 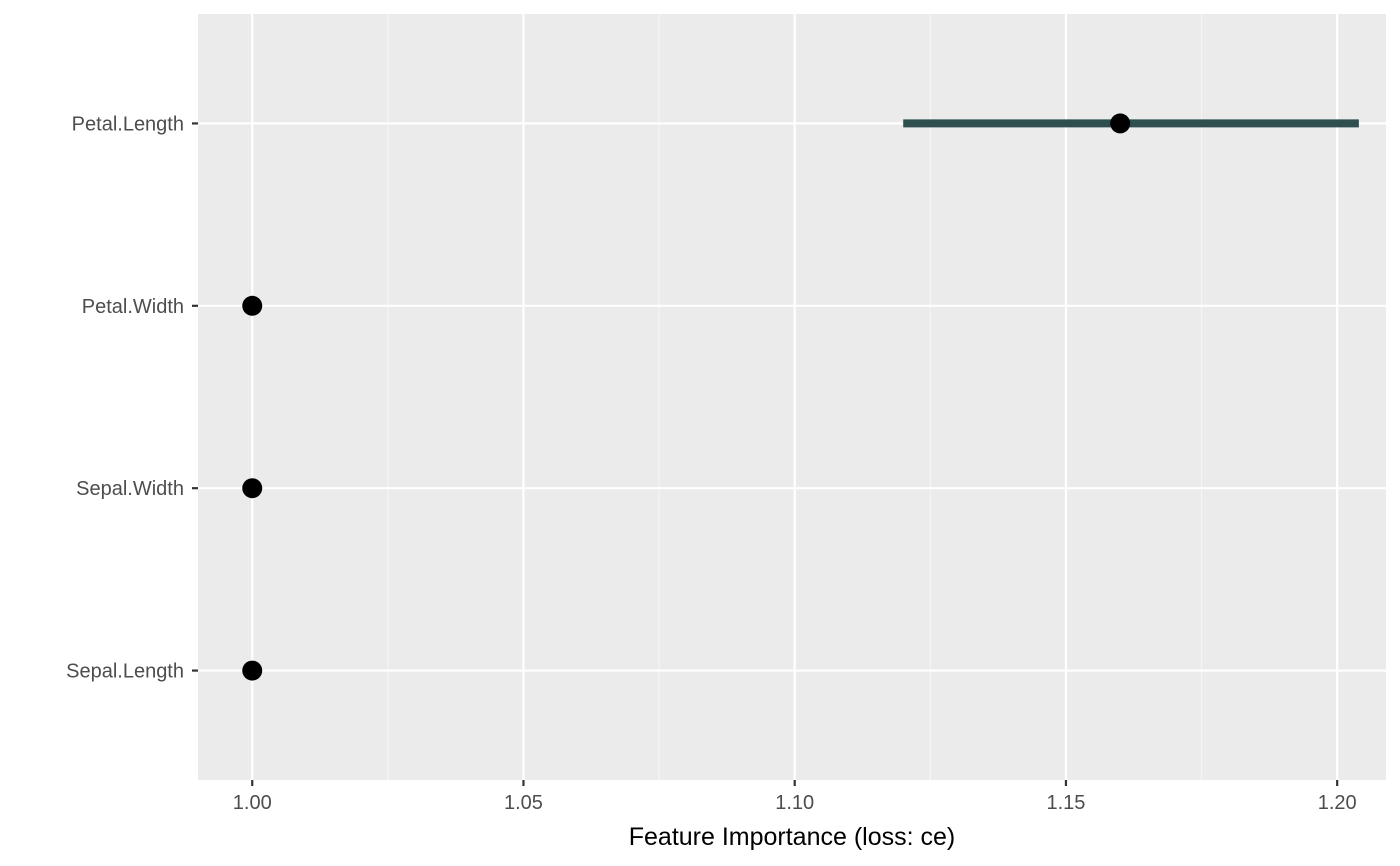 I want to click on x-tick-label: 1.20, so click(x=1337, y=803).